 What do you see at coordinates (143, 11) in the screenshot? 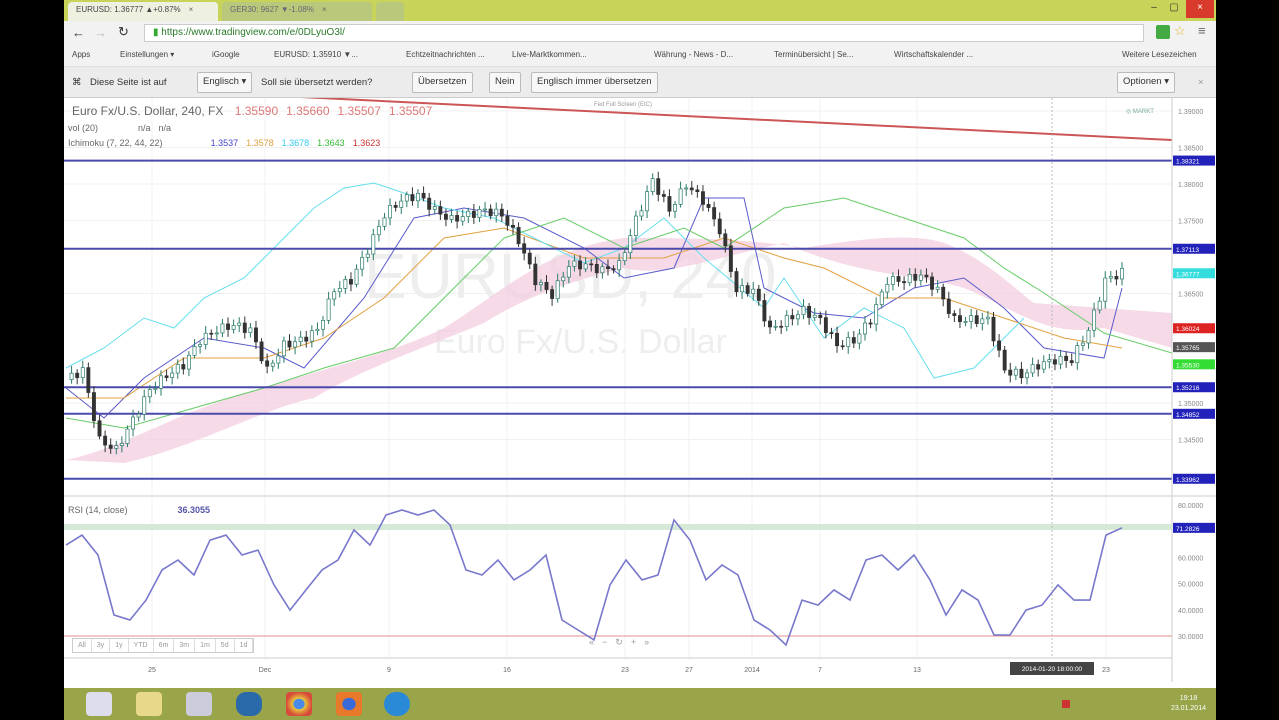
I see `tab-eurusd: EURUSD: 1.36777 ▲+0.87% ×` at bounding box center [143, 11].